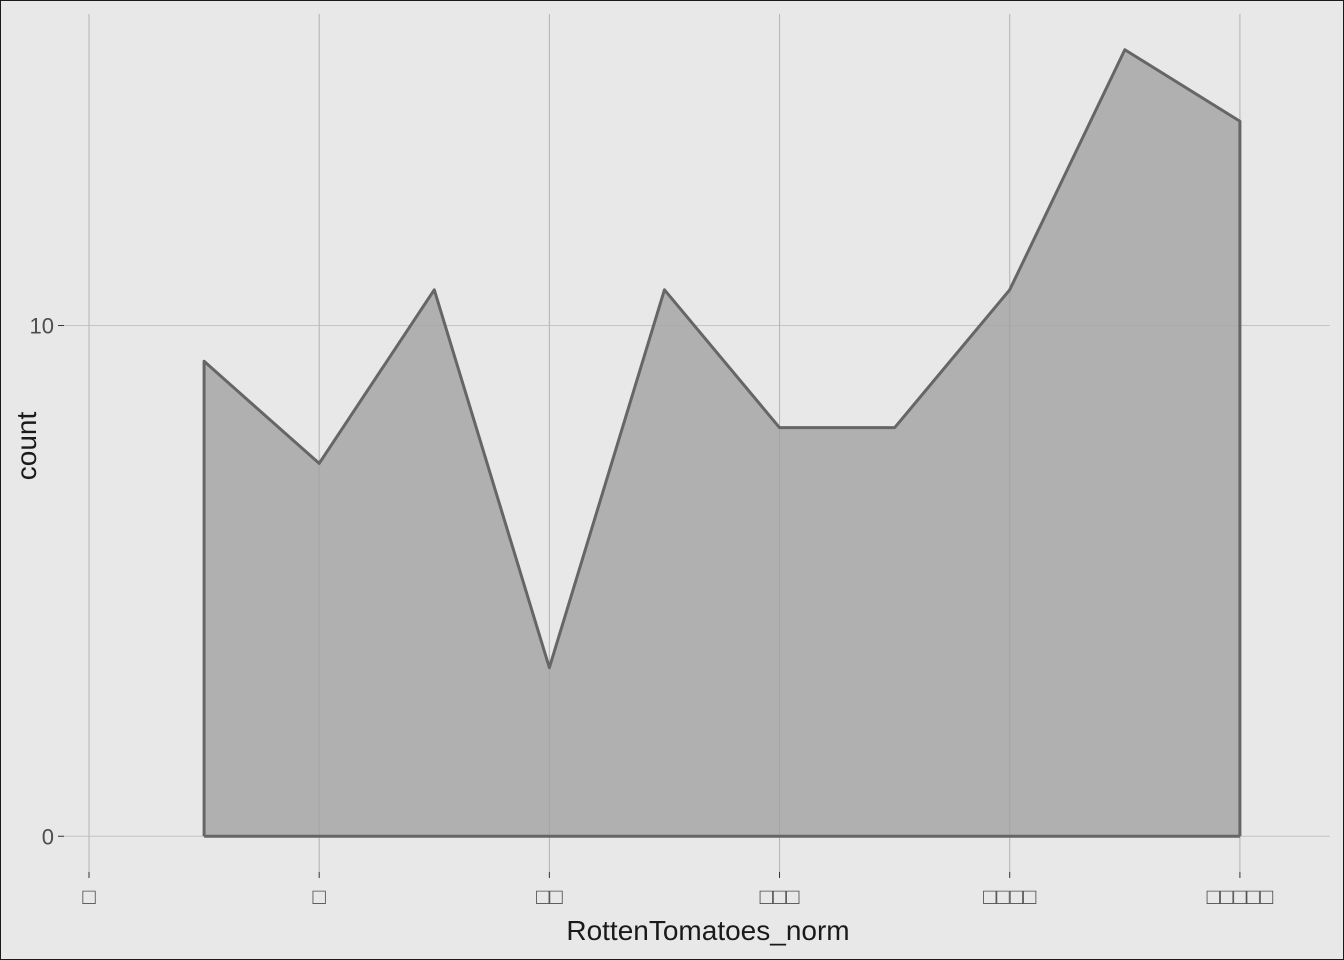 The height and width of the screenshot is (960, 1344). I want to click on x-tick-label: □□□, so click(780, 896).